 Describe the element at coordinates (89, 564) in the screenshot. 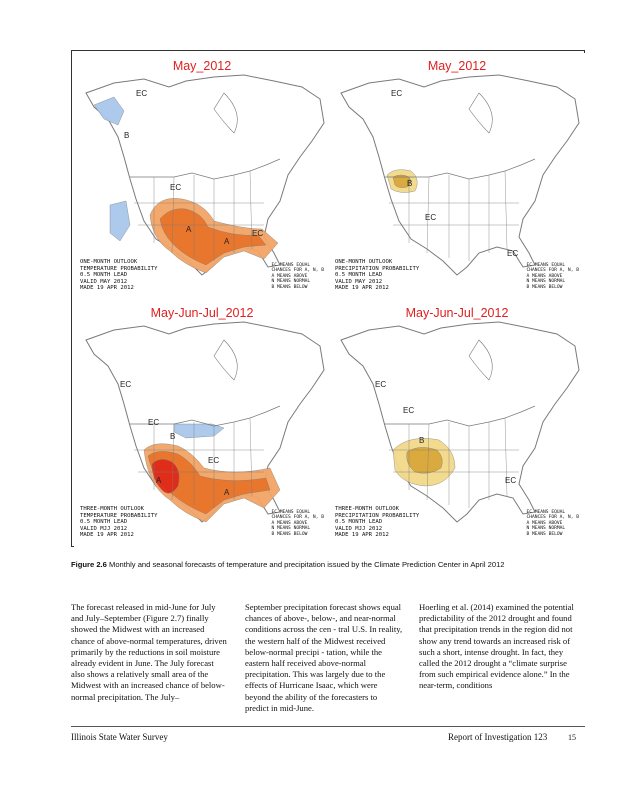

I see `figure-label: Figure 2.6` at that location.